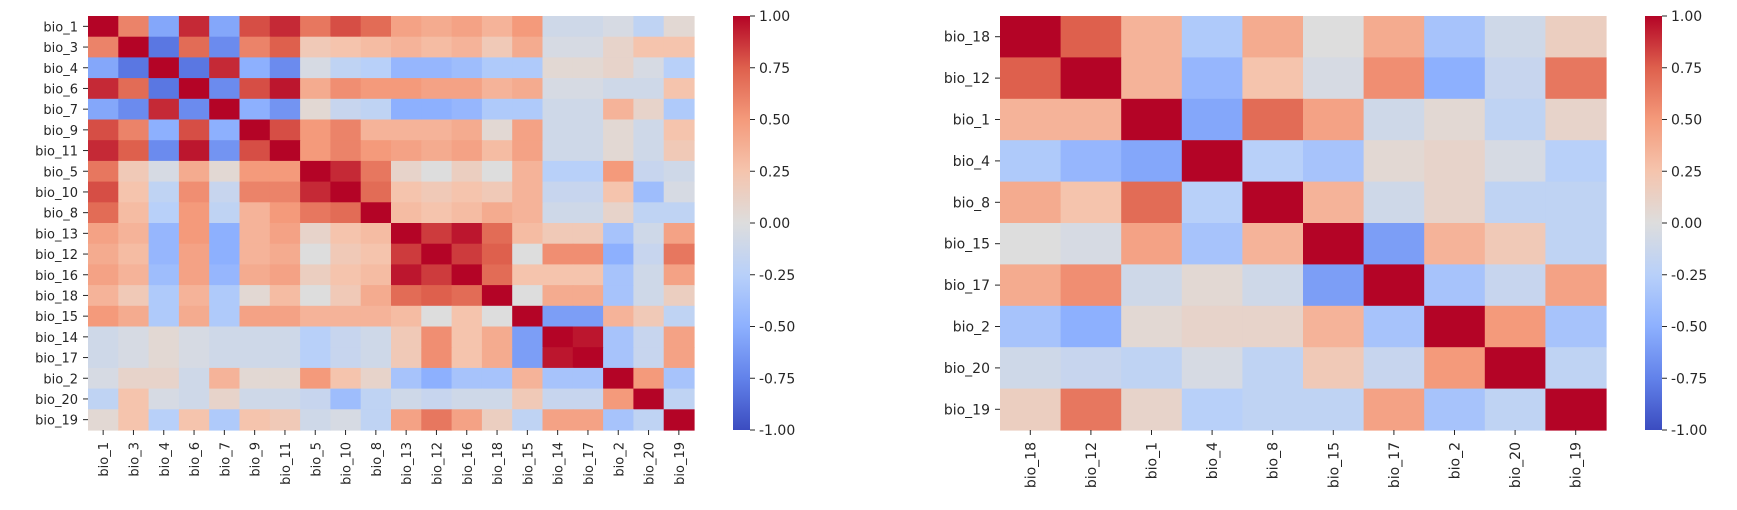 Image resolution: width=1737 pixels, height=510 pixels. I want to click on y-tick-label: bio_20, so click(56, 400).